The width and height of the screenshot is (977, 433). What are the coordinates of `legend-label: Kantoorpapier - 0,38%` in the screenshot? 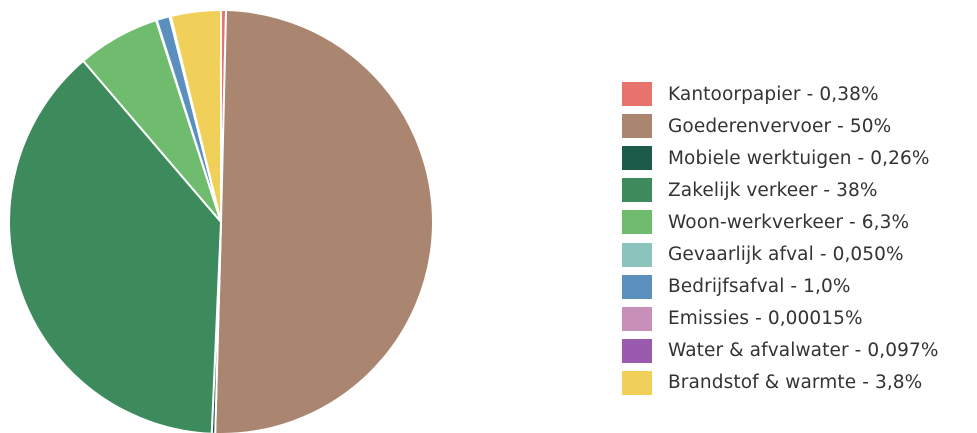 It's located at (773, 94).